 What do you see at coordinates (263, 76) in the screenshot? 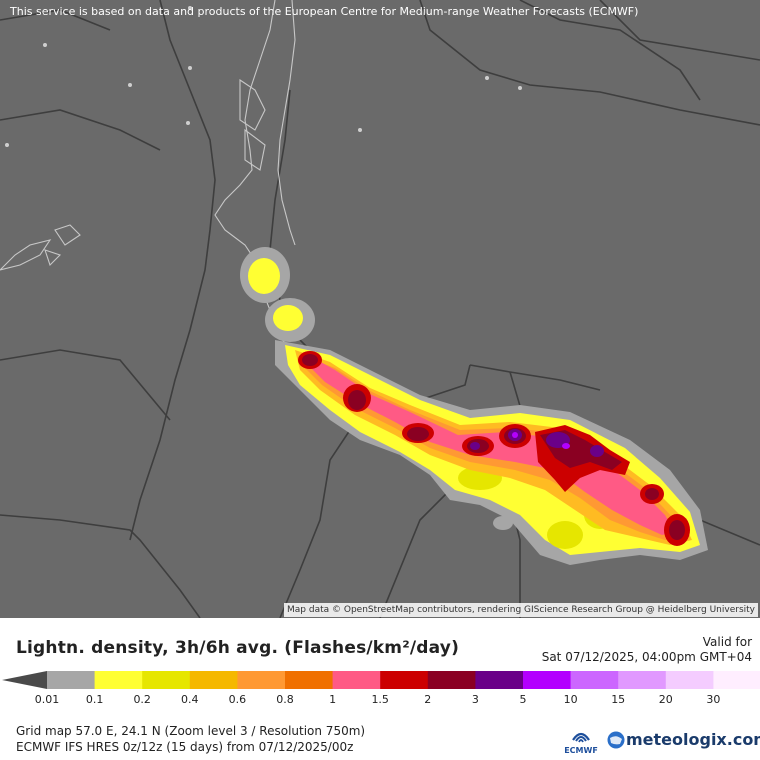
I see `place-markers` at bounding box center [263, 76].